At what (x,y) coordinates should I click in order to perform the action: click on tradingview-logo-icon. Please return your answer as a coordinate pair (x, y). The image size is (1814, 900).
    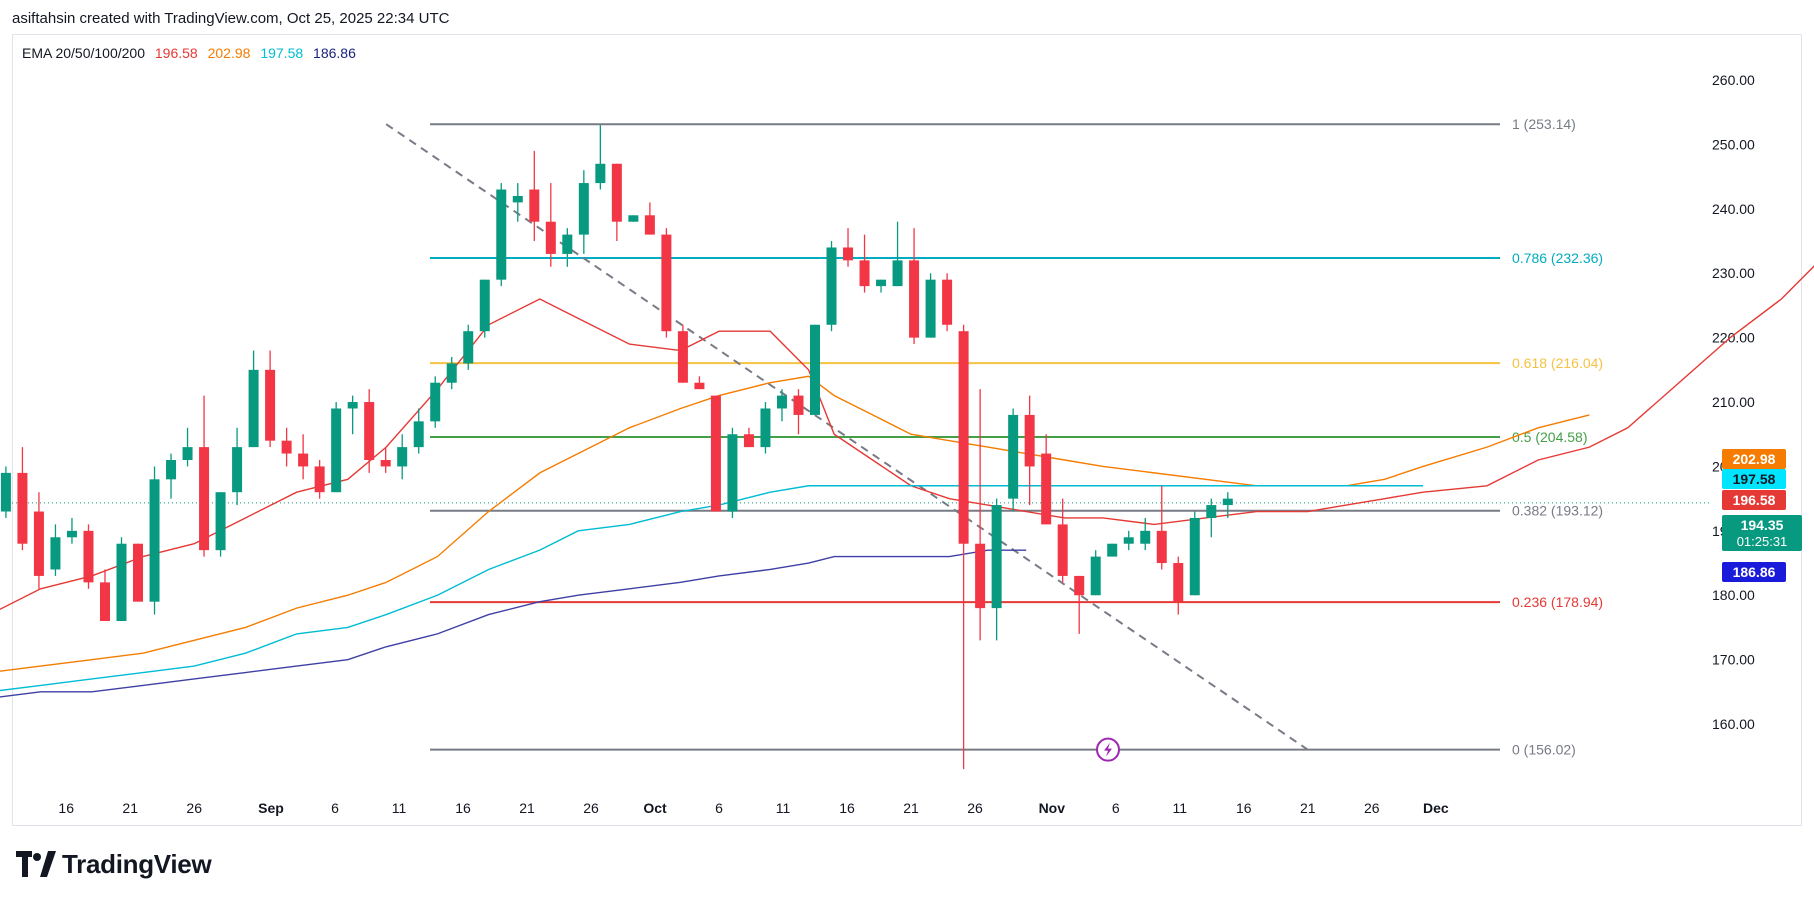
    Looking at the image, I should click on (36, 864).